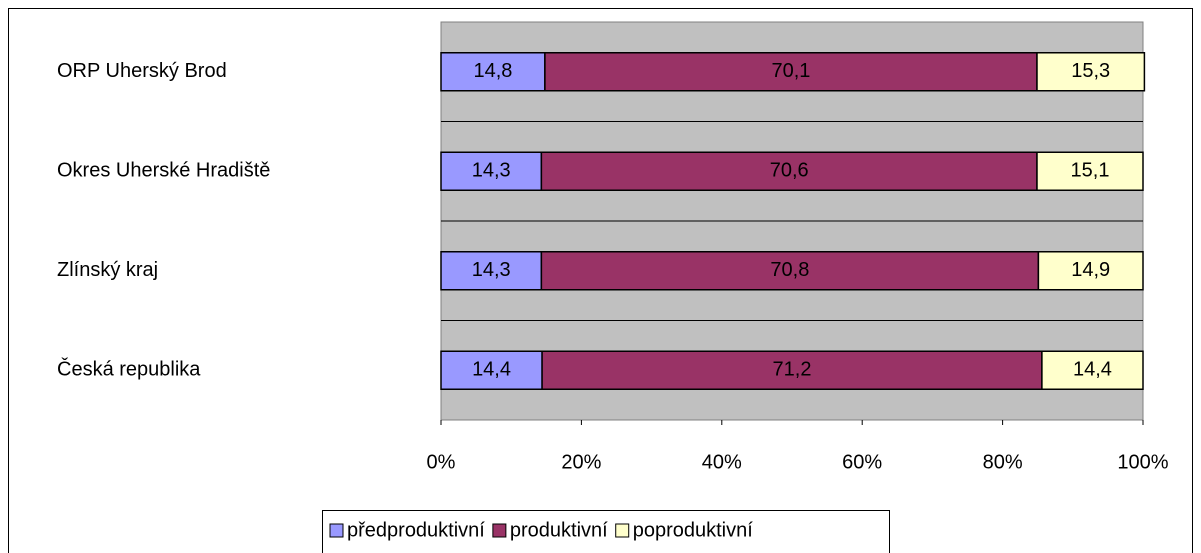  Describe the element at coordinates (693, 530) in the screenshot. I see `legend-label: poproduktivní` at that location.